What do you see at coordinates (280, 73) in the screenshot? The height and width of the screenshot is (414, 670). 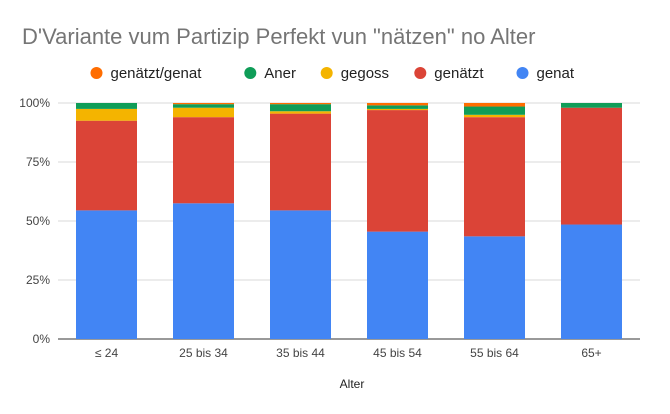 I see `legend-label: Aner` at bounding box center [280, 73].